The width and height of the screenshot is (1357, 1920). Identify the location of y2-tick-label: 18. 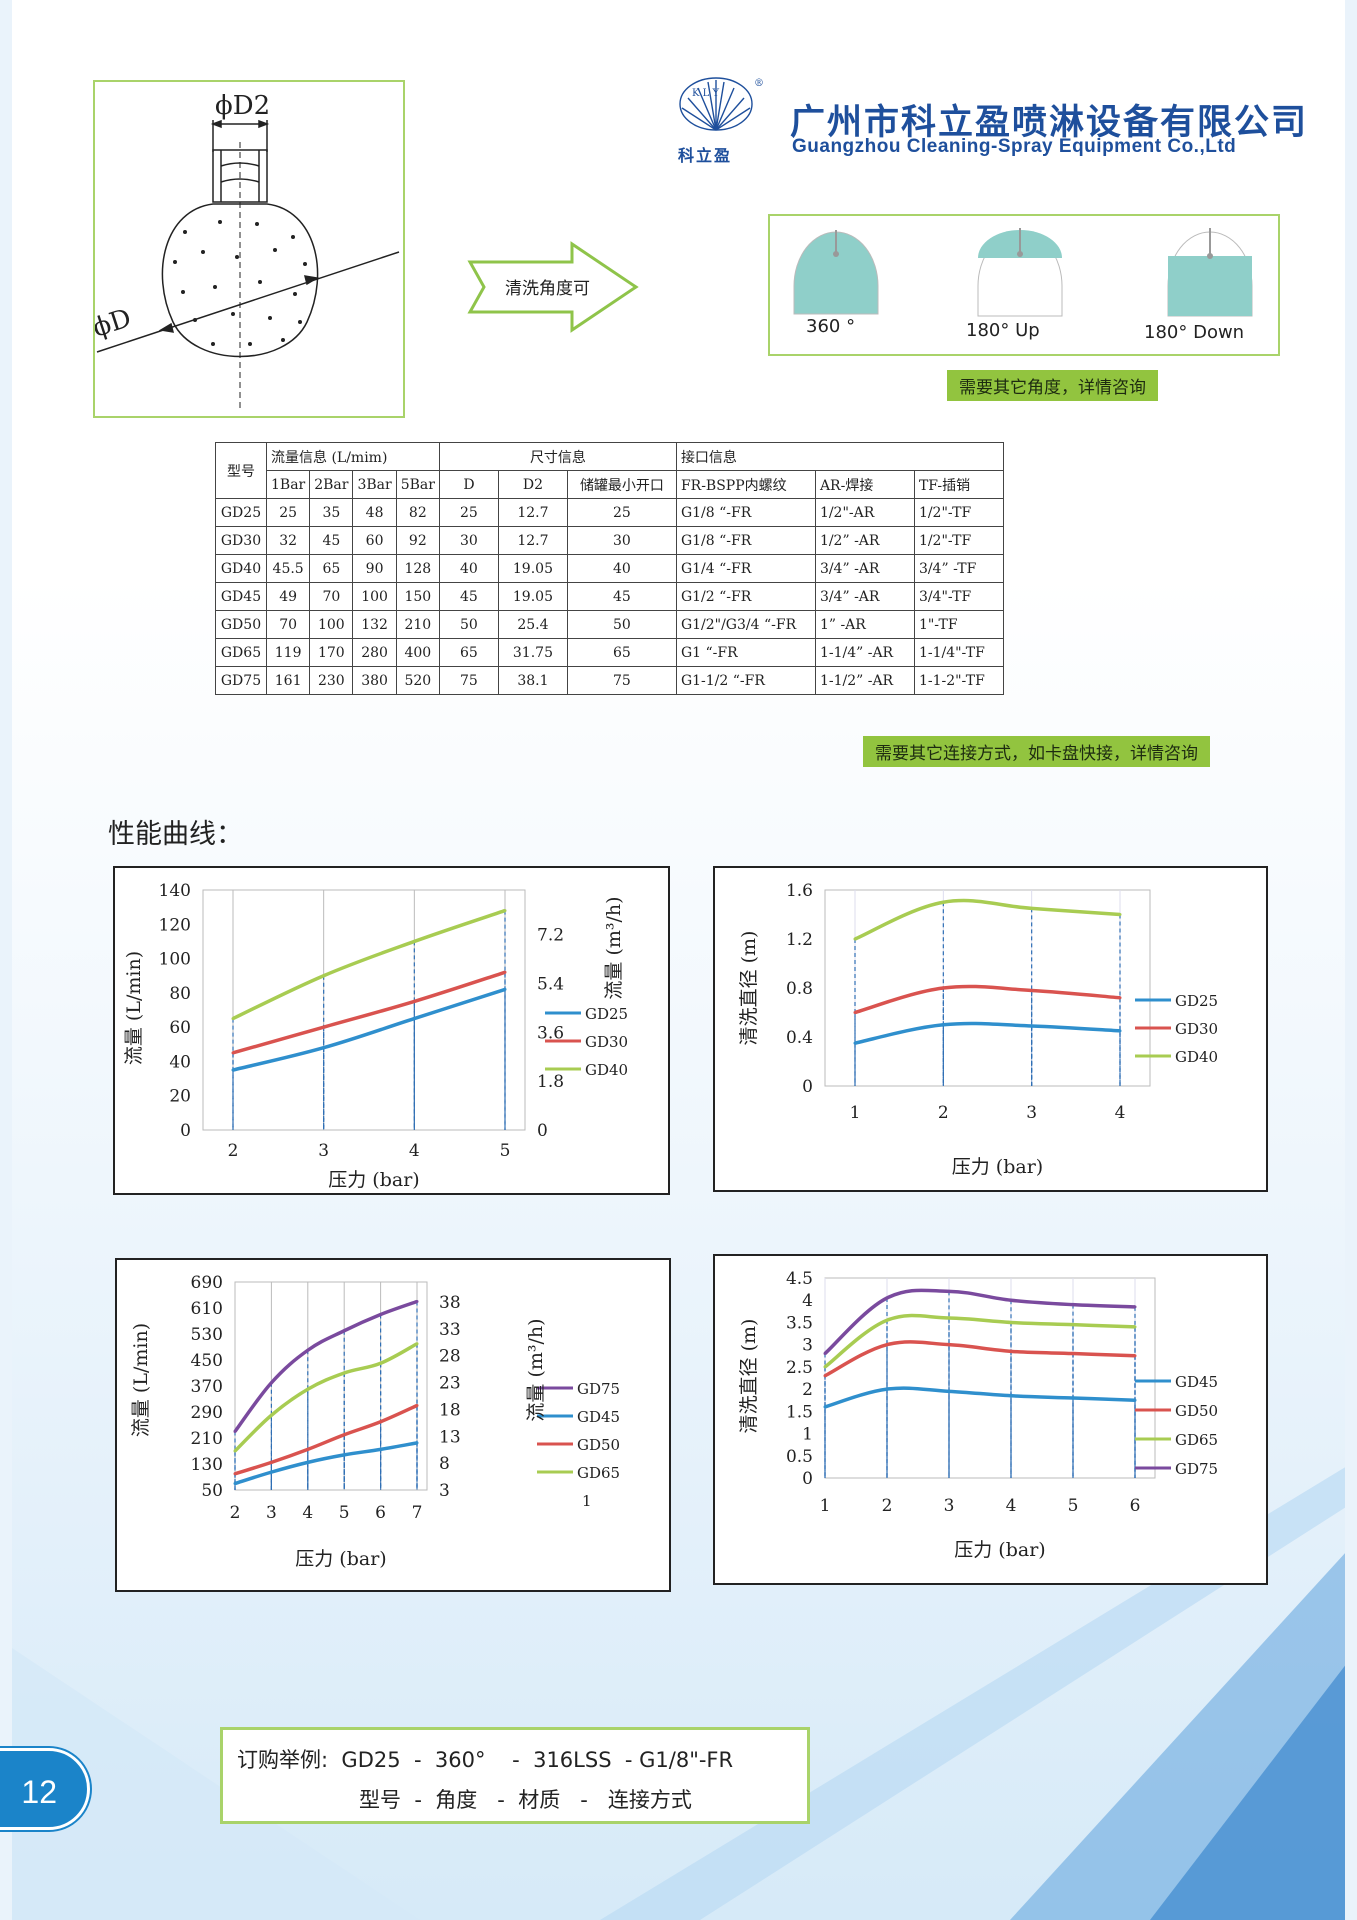
(450, 1410).